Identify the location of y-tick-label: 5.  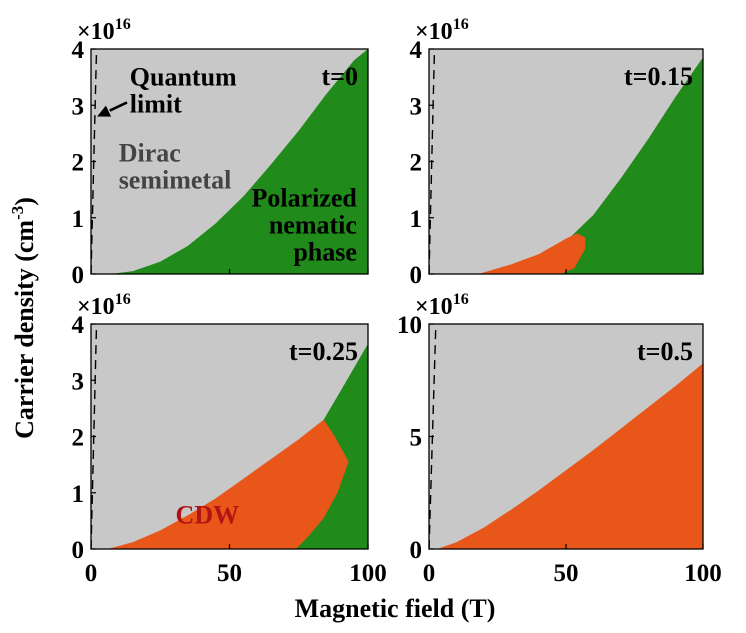
(416, 438).